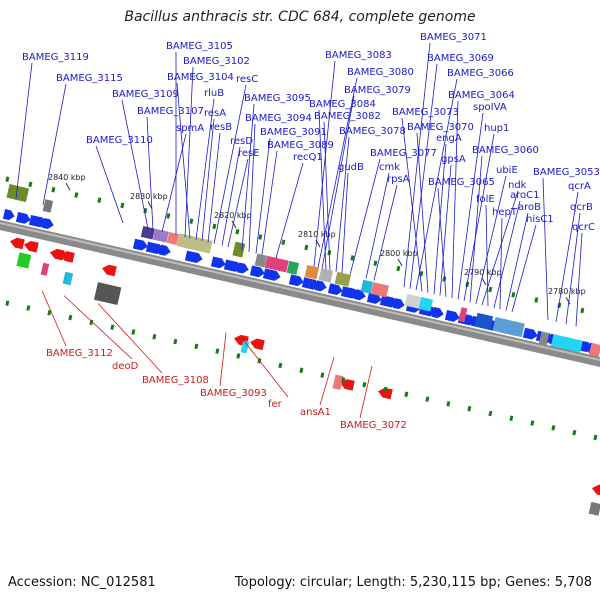  What do you see at coordinates (315, 412) in the screenshot?
I see `reverse-gene-label: ansA1` at bounding box center [315, 412].